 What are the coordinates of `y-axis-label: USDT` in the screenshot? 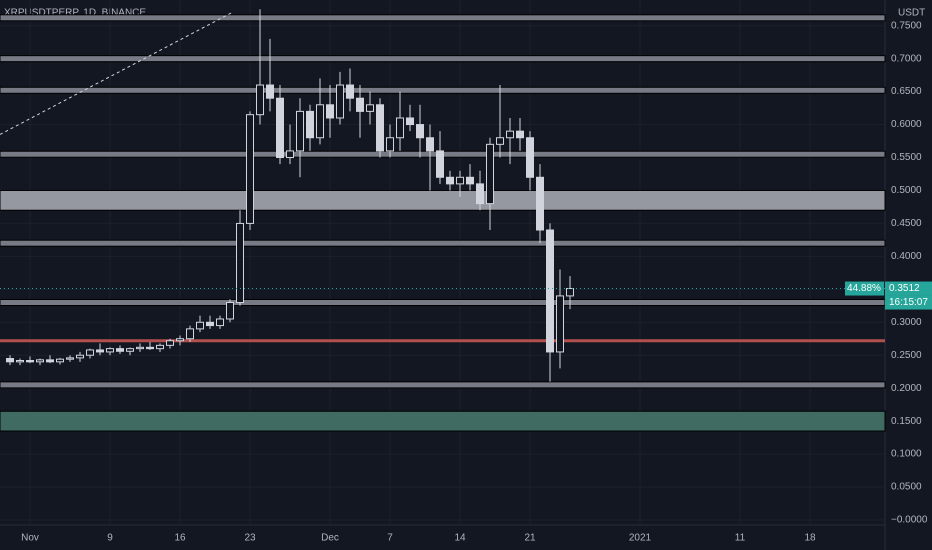 It's located at (911, 13).